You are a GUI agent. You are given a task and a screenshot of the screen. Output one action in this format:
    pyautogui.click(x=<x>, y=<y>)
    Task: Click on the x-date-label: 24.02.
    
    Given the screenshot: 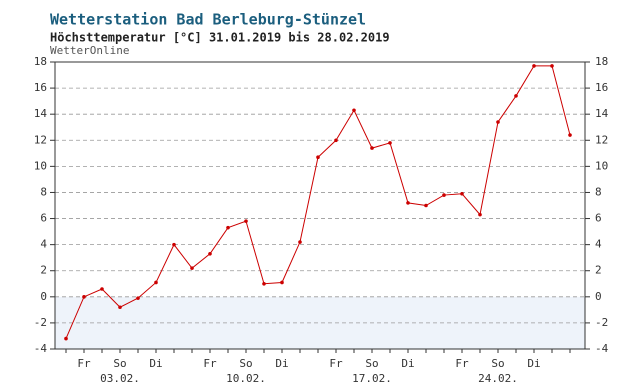 What is the action you would take?
    pyautogui.click(x=498, y=378)
    